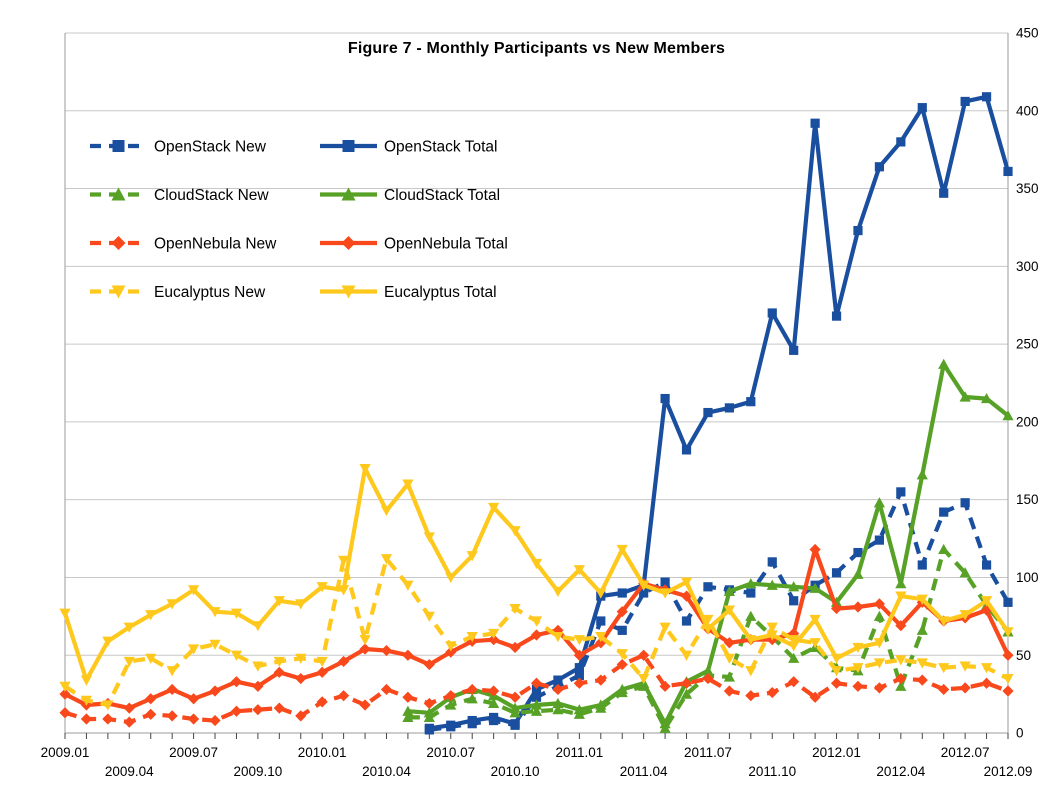 This screenshot has width=1058, height=794. What do you see at coordinates (986, 683) in the screenshot?
I see `data-point-opennebula-new-2012.08` at bounding box center [986, 683].